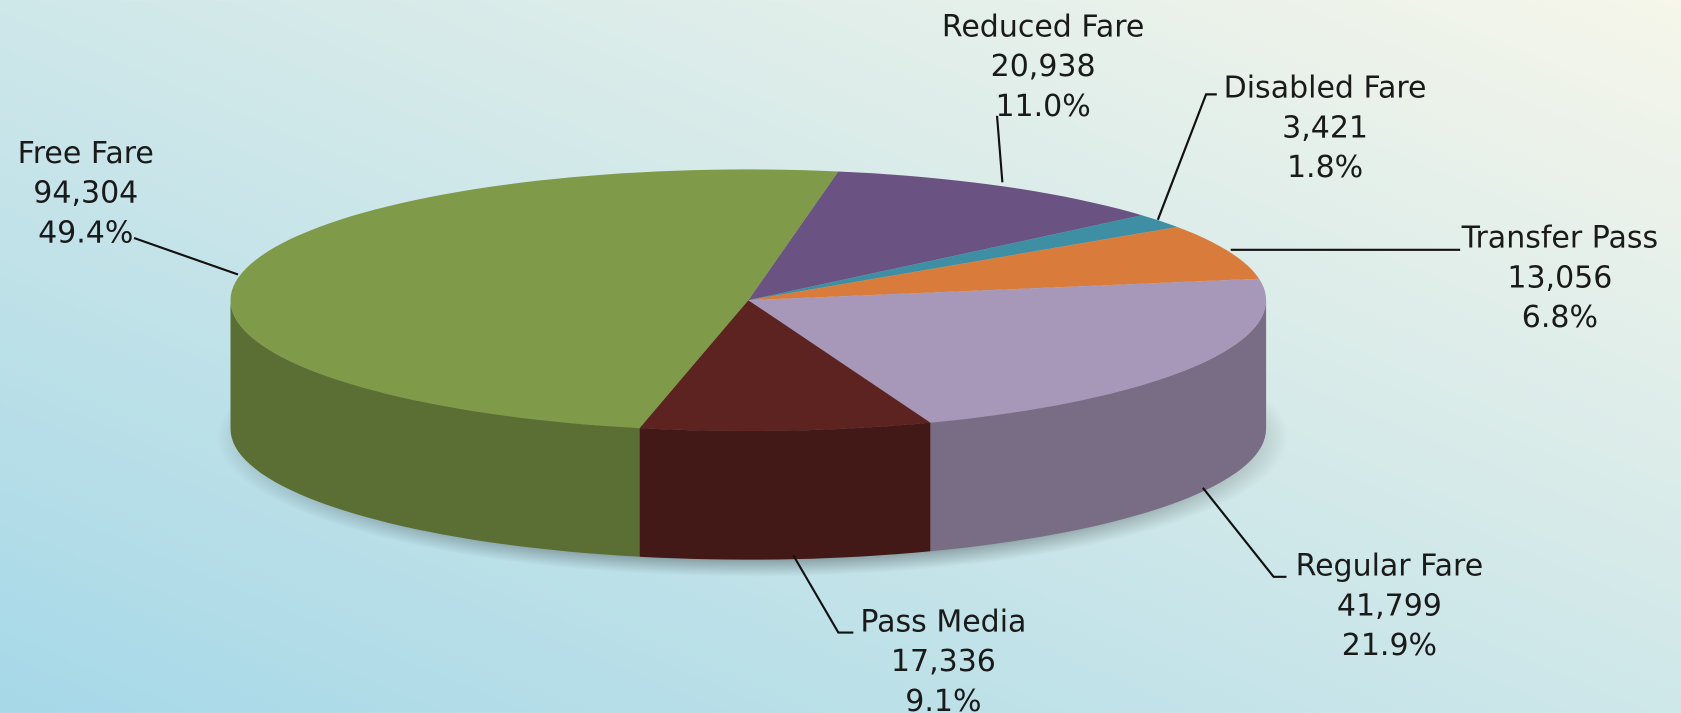 This screenshot has width=1681, height=713. I want to click on value-label: 13,056, so click(1559, 277).